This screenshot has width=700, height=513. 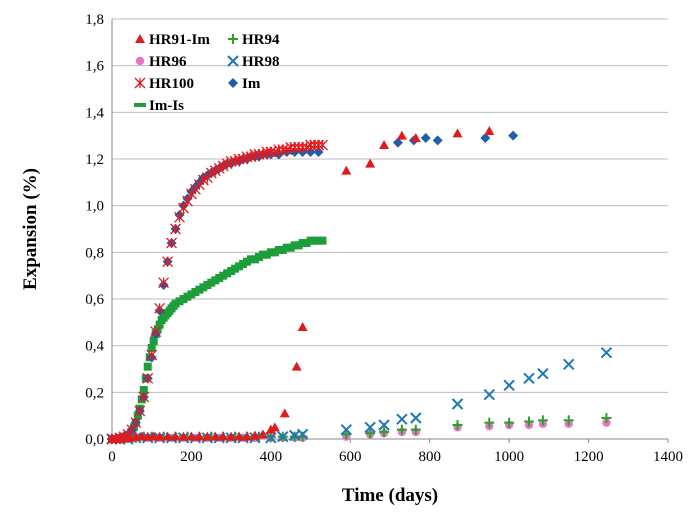 What do you see at coordinates (509, 457) in the screenshot?
I see `x-tick-label: 1000` at bounding box center [509, 457].